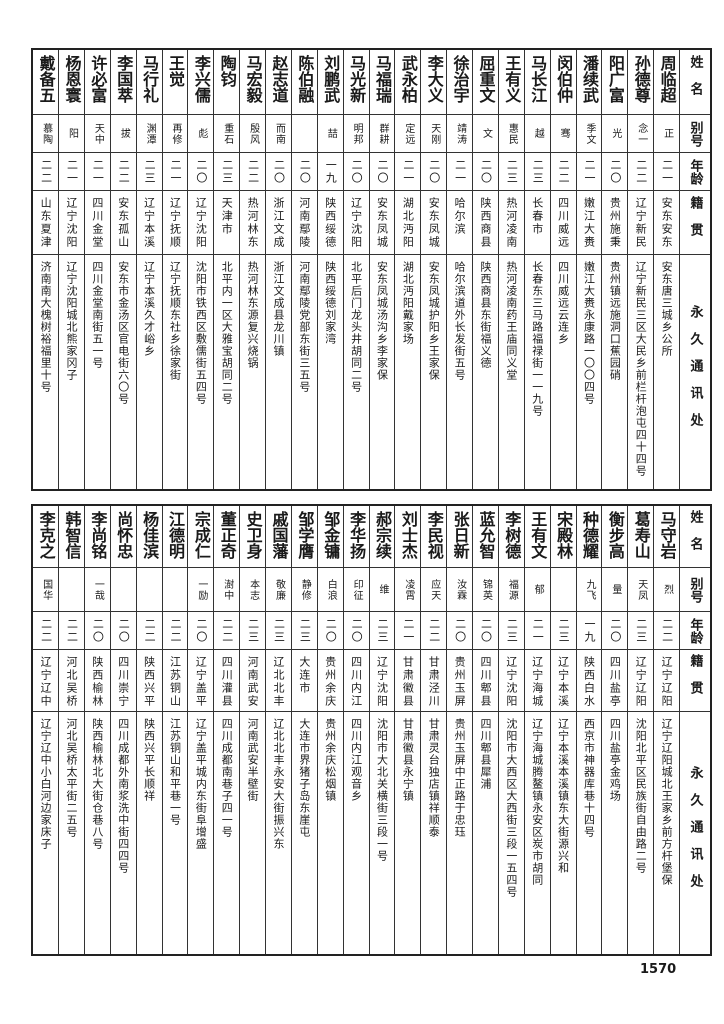 The image size is (724, 1024). What do you see at coordinates (485, 681) in the screenshot?
I see `origin-cell: 四川郫县` at bounding box center [485, 681].